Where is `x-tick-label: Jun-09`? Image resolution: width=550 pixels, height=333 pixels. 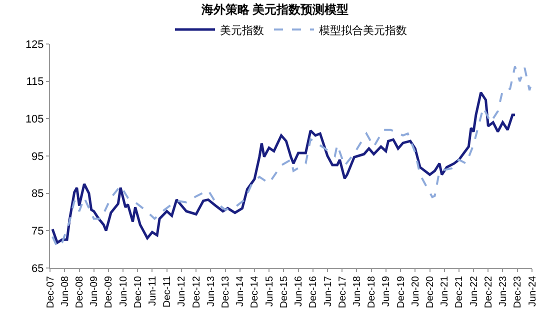 x-tick-label: Jun-09 is located at coordinates (94, 291).